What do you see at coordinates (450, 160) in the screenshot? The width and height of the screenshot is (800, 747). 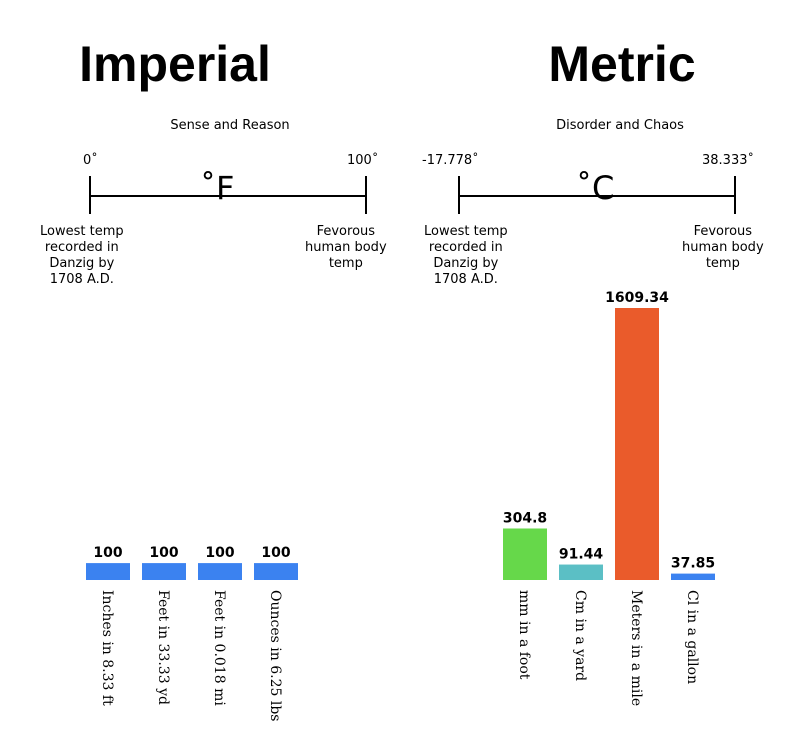 I see `celsius-min-label: -17.778˚` at bounding box center [450, 160].